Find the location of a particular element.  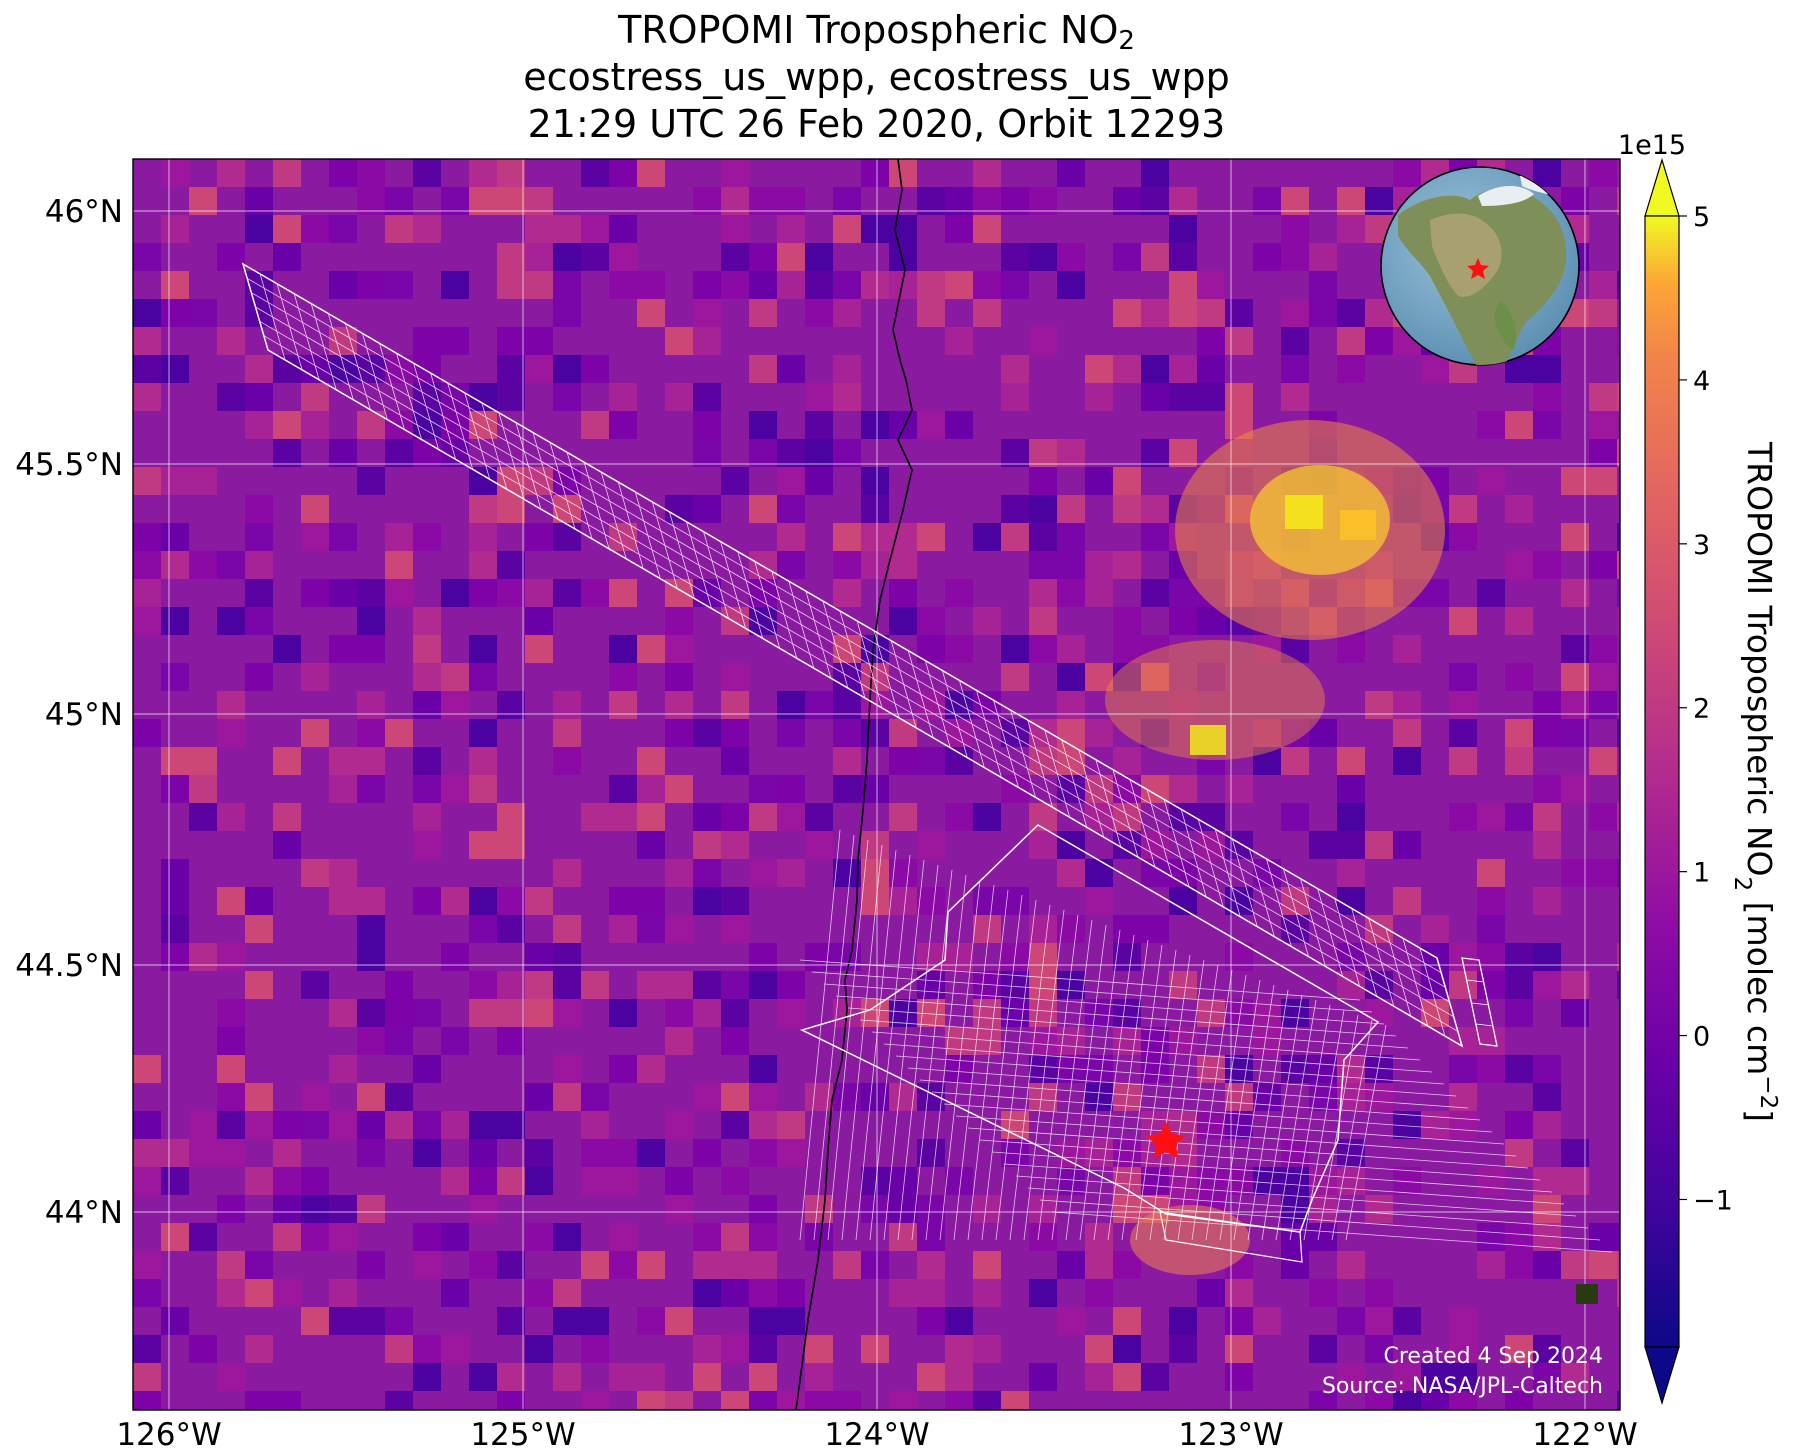

credit-source: Source: NASA/JPL-Caltech is located at coordinates (1462, 1386).